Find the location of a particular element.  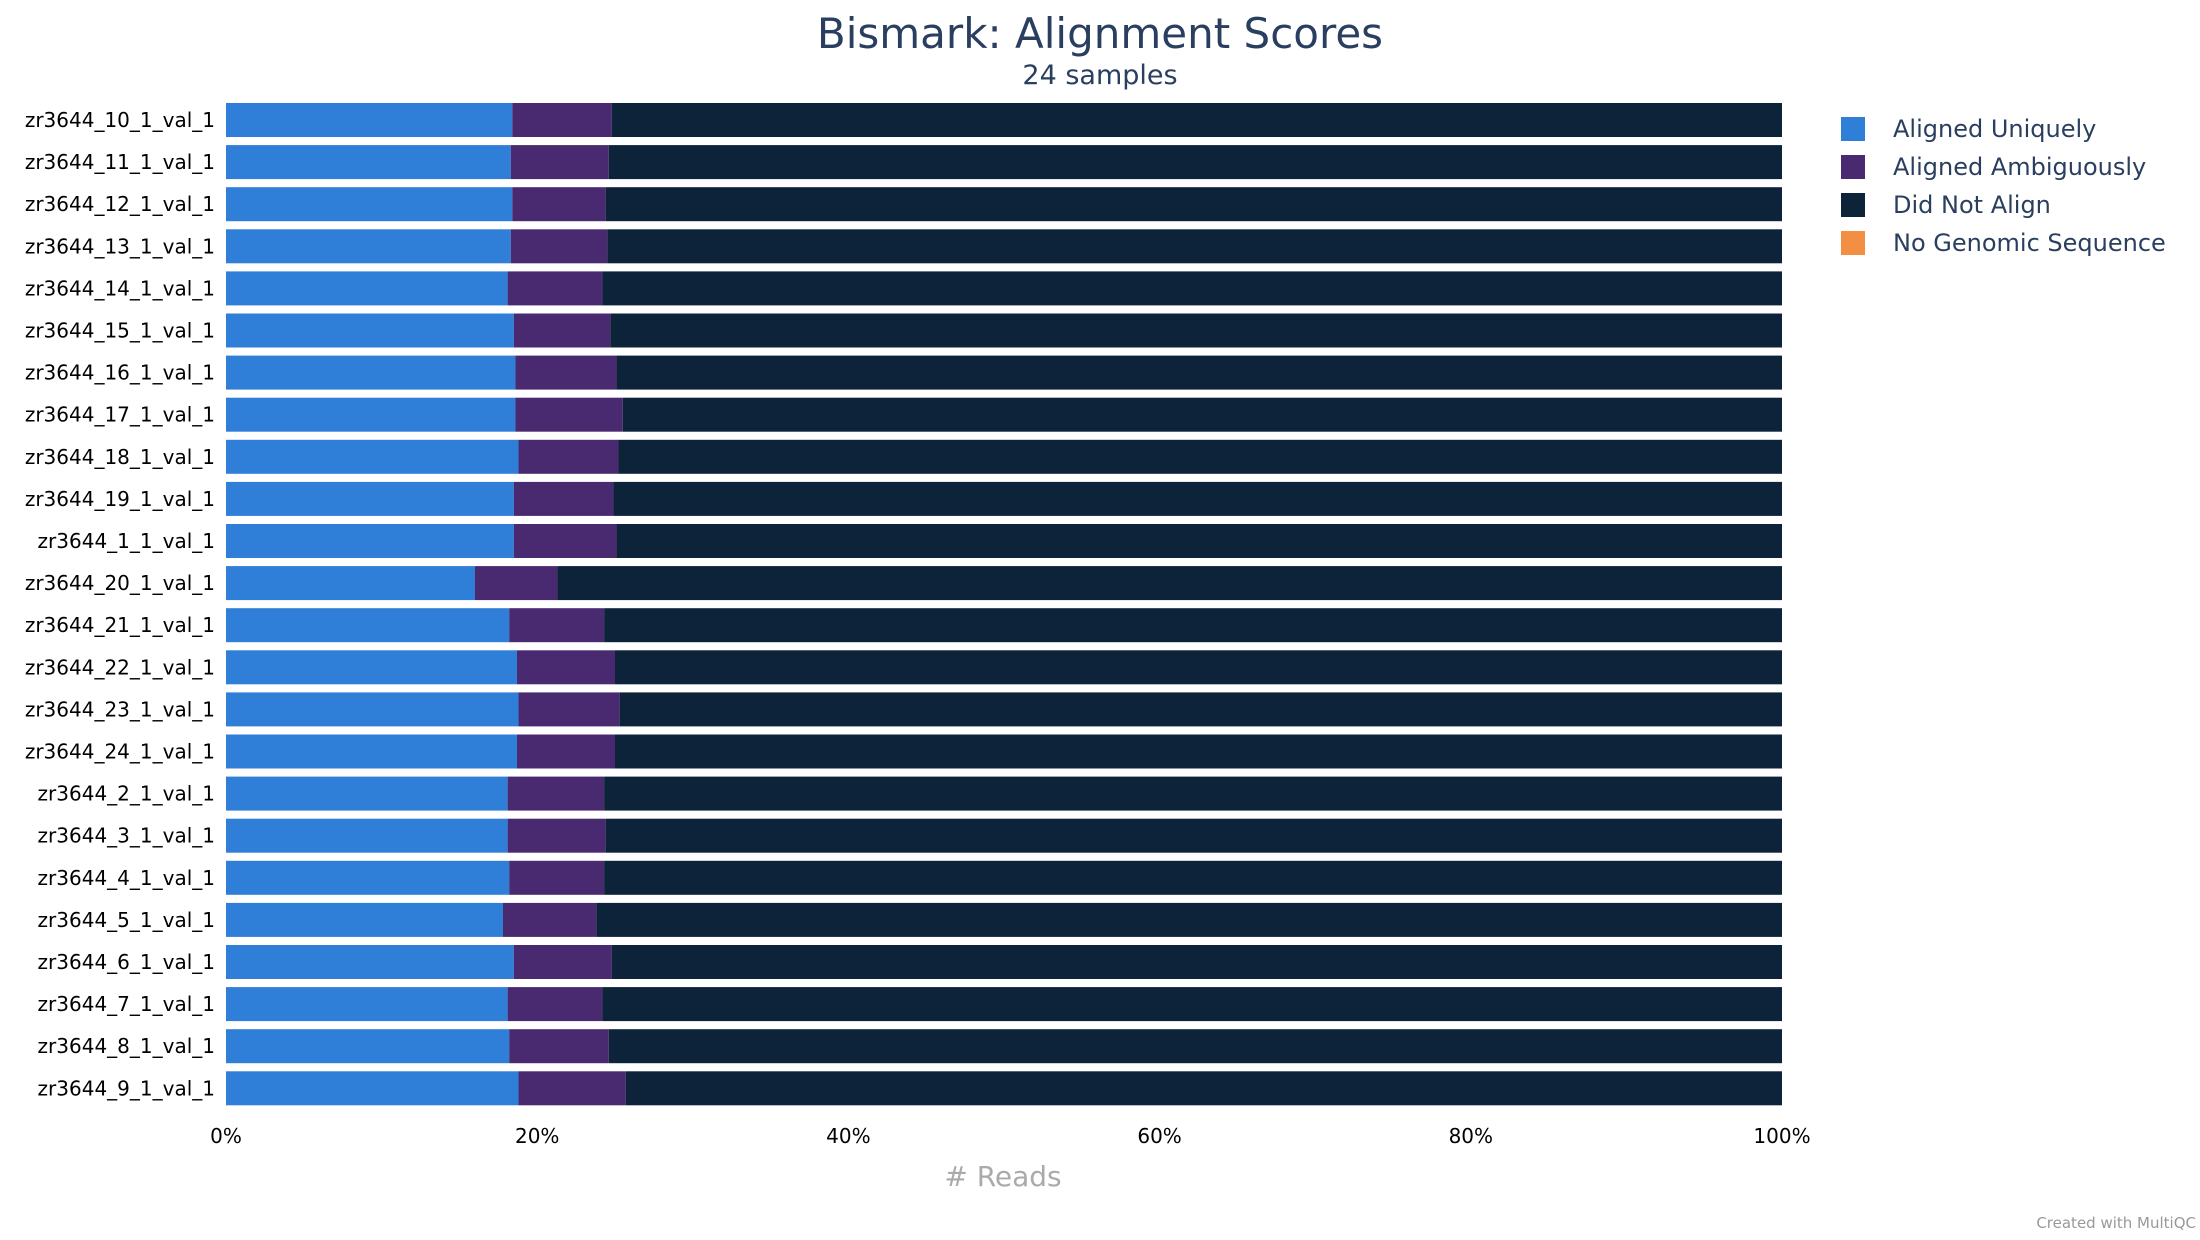

x-tick-label: 40% is located at coordinates (848, 1136).